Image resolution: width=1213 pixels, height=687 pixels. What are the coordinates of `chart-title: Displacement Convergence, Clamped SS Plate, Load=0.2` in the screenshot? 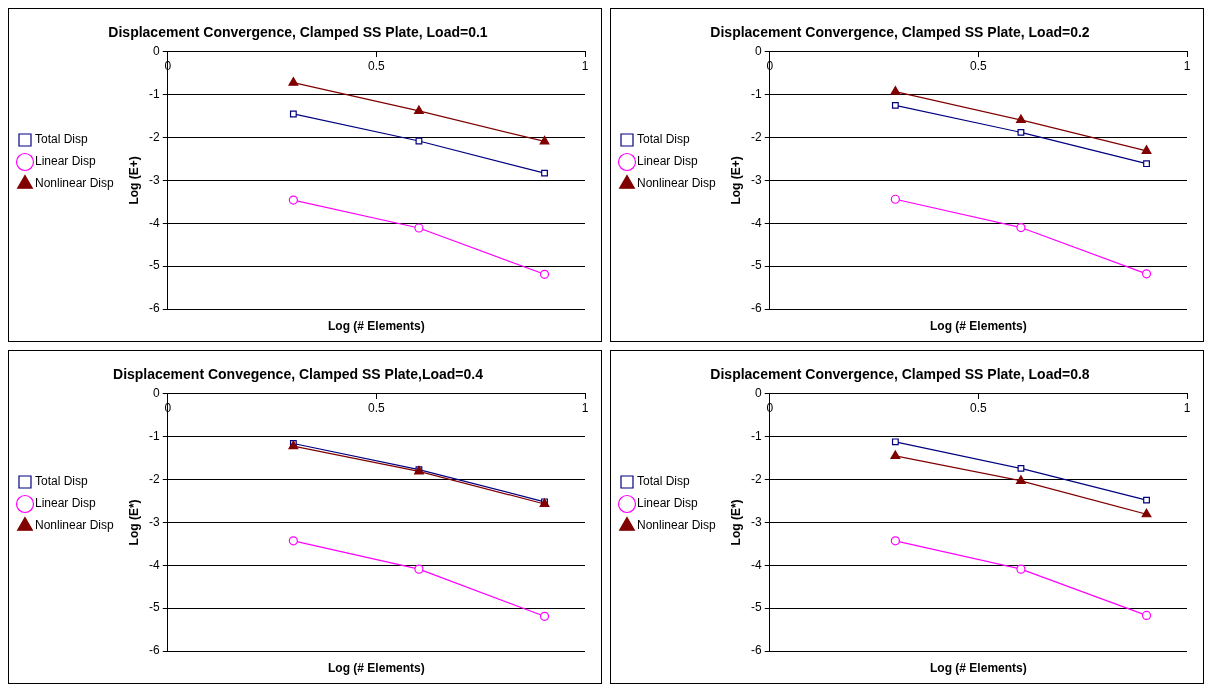 It's located at (900, 32).